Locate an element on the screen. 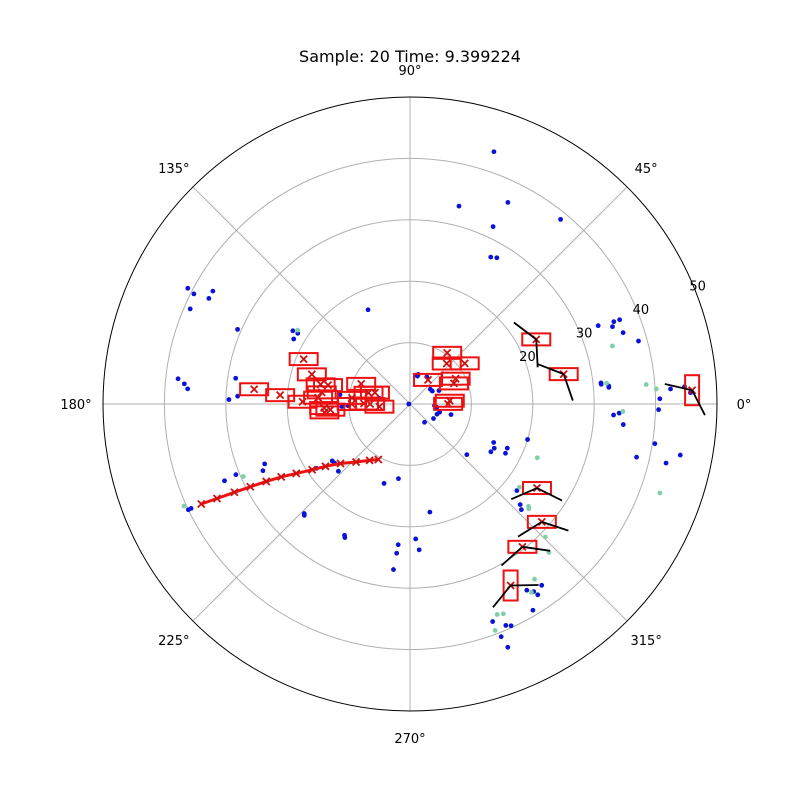 This screenshot has height=800, width=800. chart-title: Sample: 20 Time: 9.399224 is located at coordinates (410, 56).